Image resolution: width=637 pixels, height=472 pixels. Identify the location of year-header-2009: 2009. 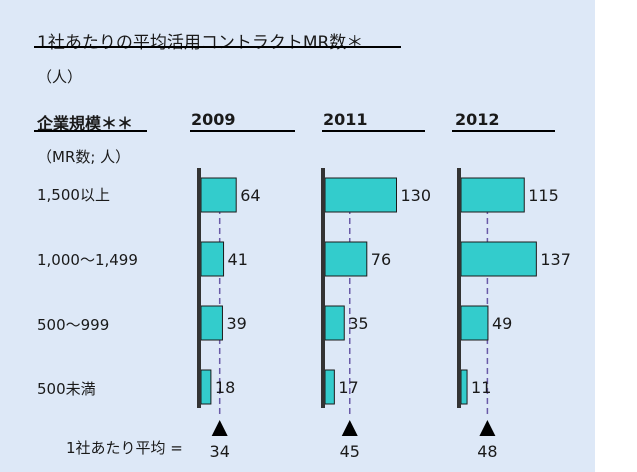
(213, 119).